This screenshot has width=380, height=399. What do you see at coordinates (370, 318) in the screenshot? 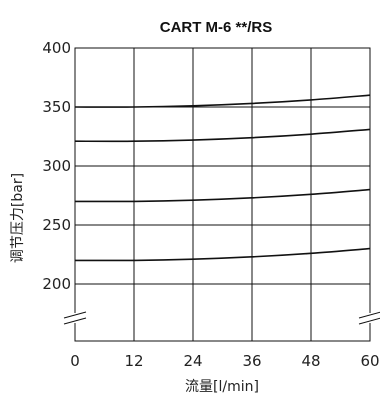
I see `axis-break-gap-right` at bounding box center [370, 318].